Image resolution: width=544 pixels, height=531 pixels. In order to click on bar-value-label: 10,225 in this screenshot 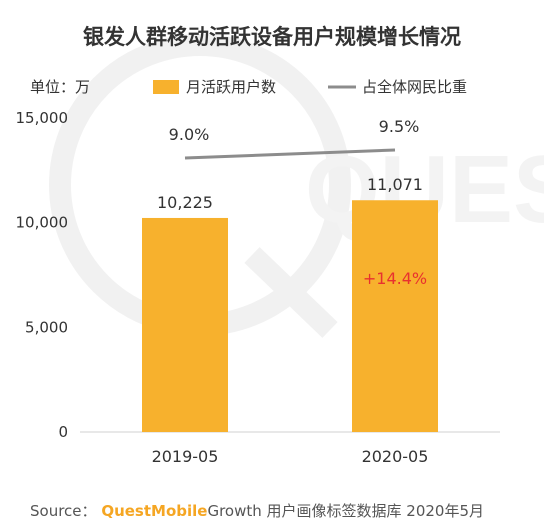, I will do `click(185, 202)`.